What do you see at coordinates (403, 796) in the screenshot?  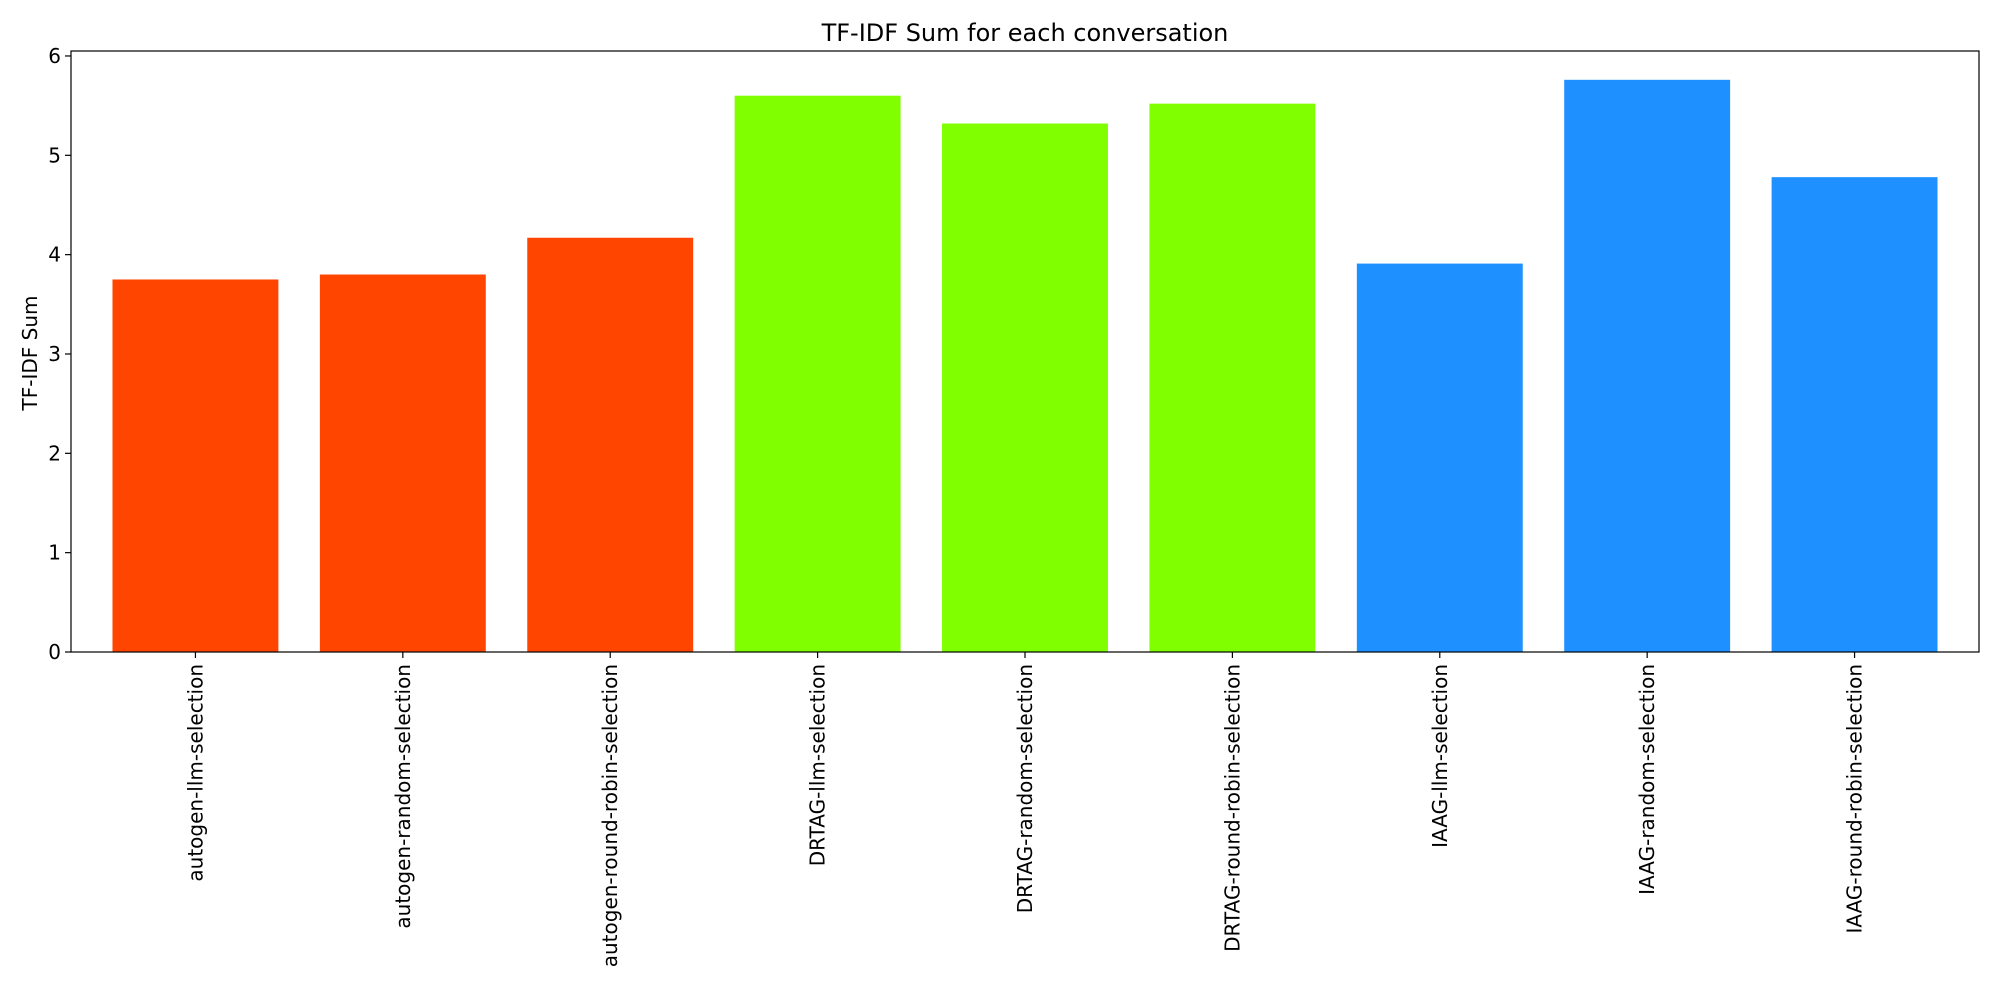 I see `x-tick-label: autogen-random-selection` at bounding box center [403, 796].